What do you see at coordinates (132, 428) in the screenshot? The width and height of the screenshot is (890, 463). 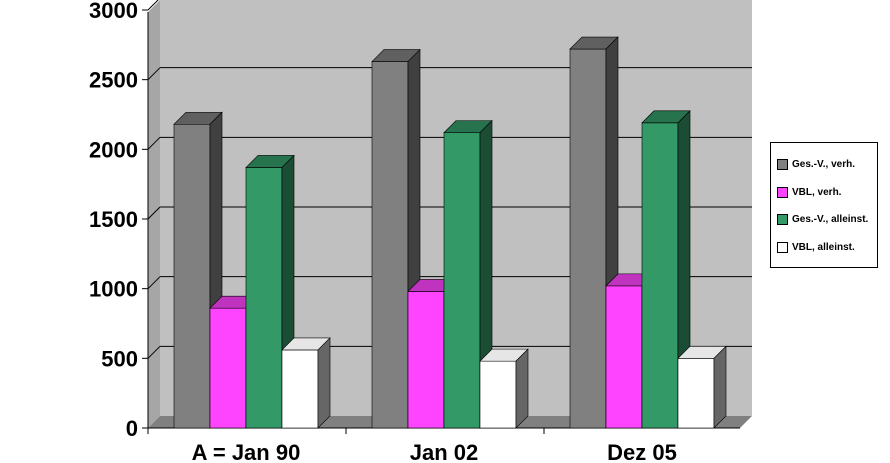 I see `y-tick-label: 0` at bounding box center [132, 428].